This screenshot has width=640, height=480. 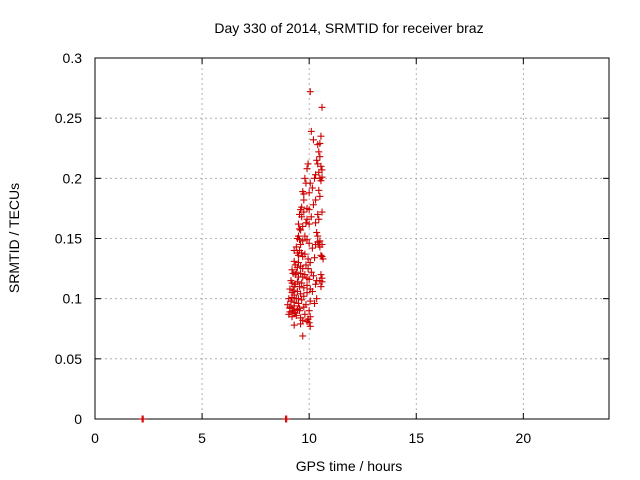 I want to click on y-tick-label: 0.2, so click(x=73, y=178).